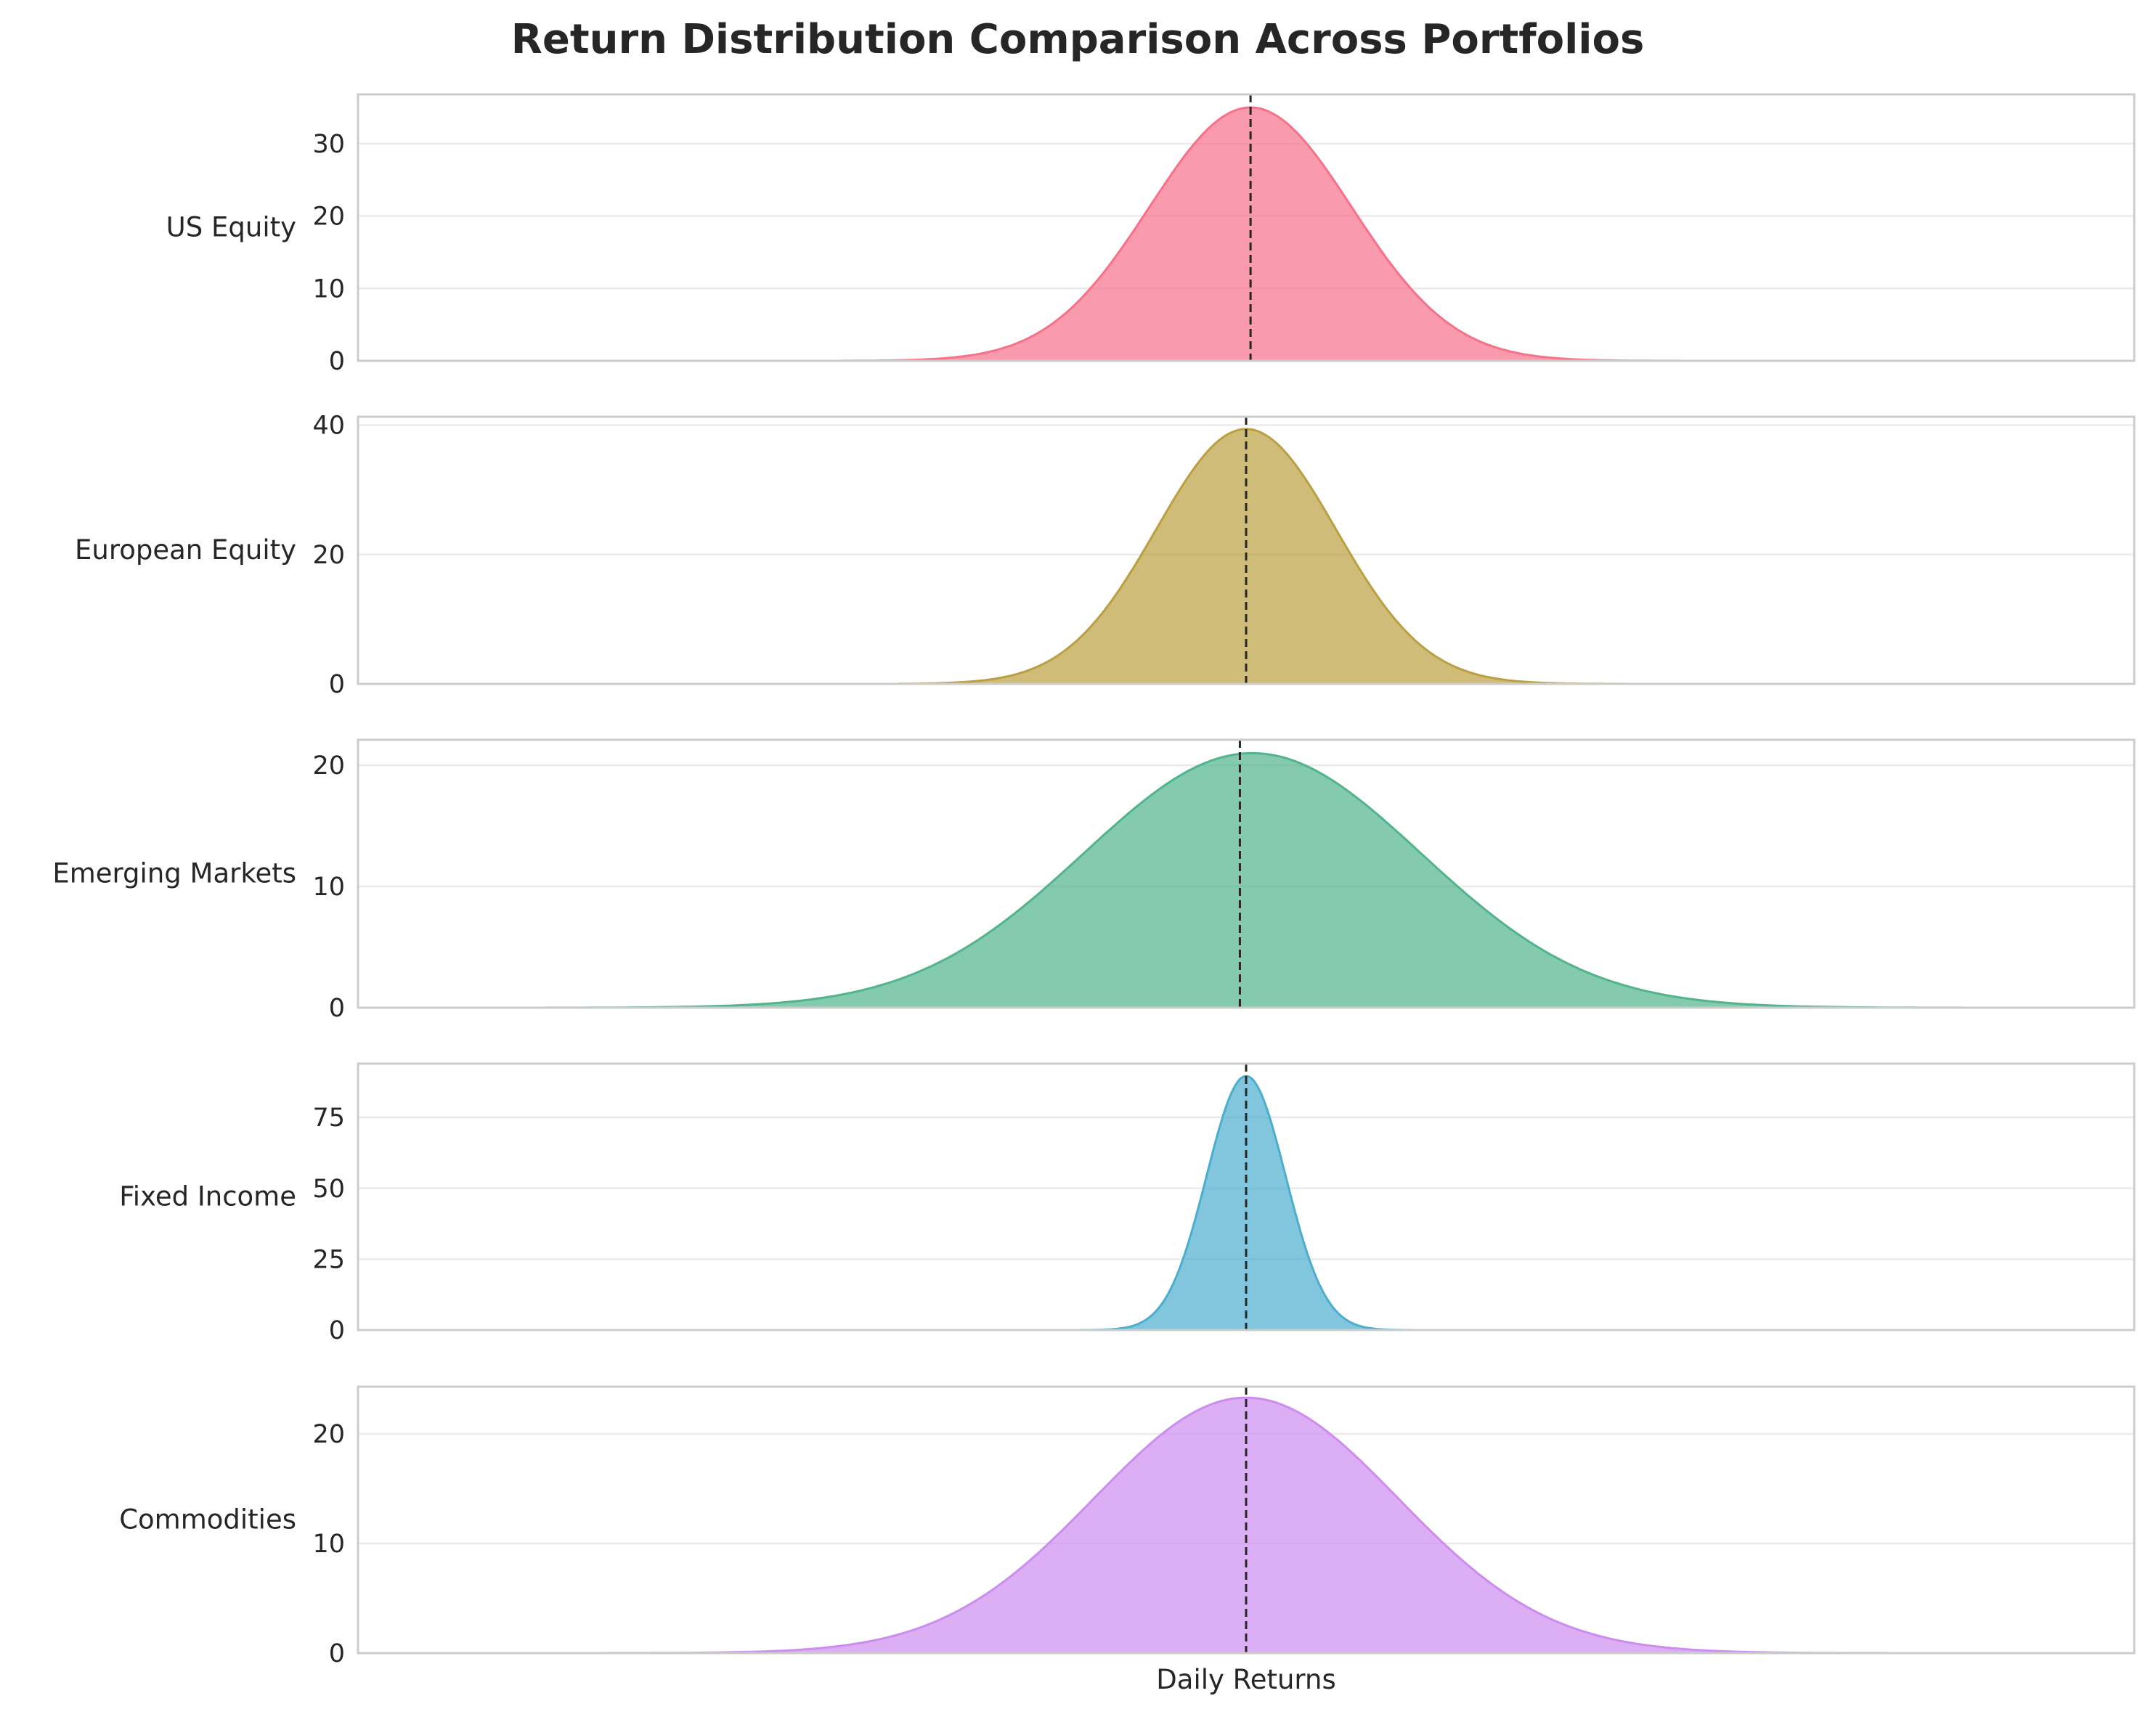 This screenshot has width=2156, height=1717. I want to click on plot-frame-emerging-markets, so click(1246, 873).